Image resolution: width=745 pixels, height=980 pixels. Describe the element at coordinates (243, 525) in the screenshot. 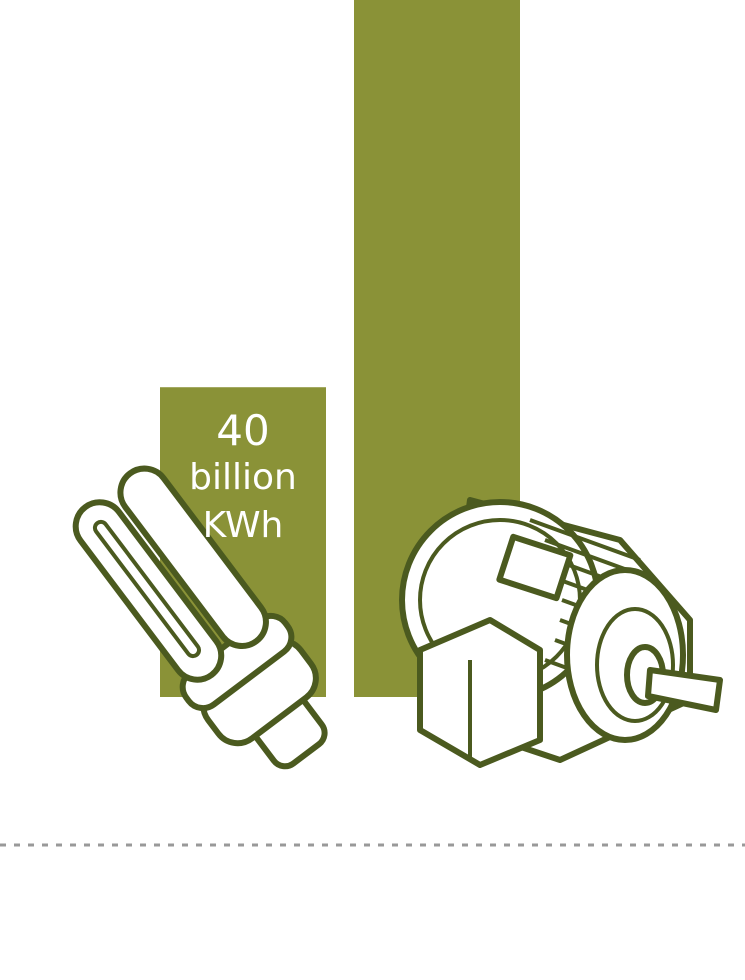

I see `unit-label: KWh` at that location.